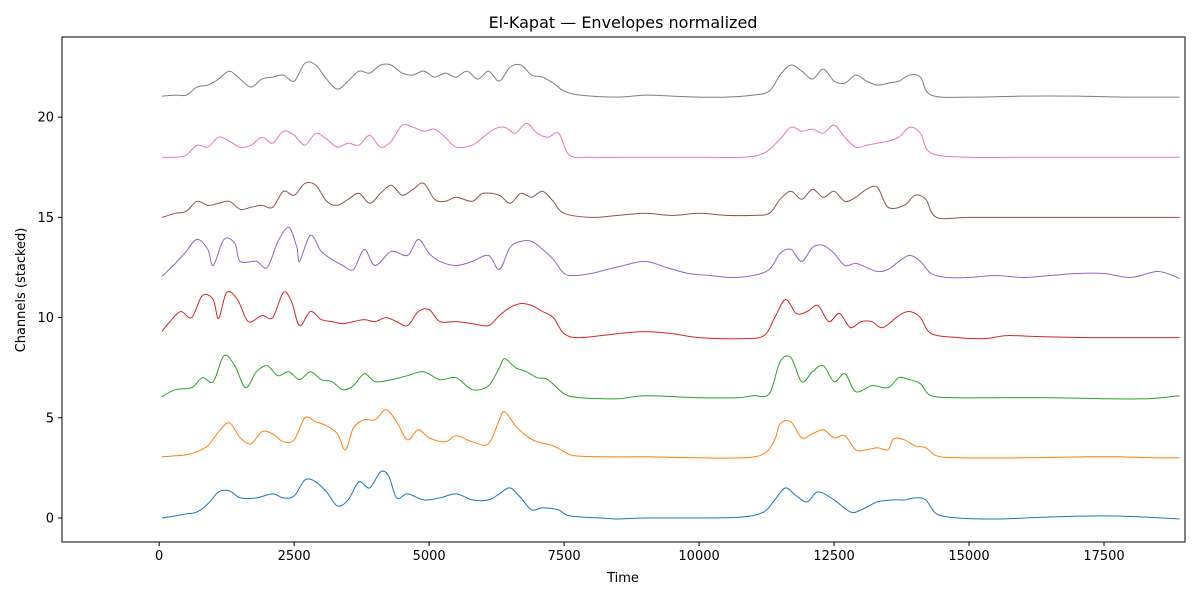 This screenshot has height=600, width=1200. What do you see at coordinates (698, 556) in the screenshot?
I see `x-tick-label: 10000` at bounding box center [698, 556].